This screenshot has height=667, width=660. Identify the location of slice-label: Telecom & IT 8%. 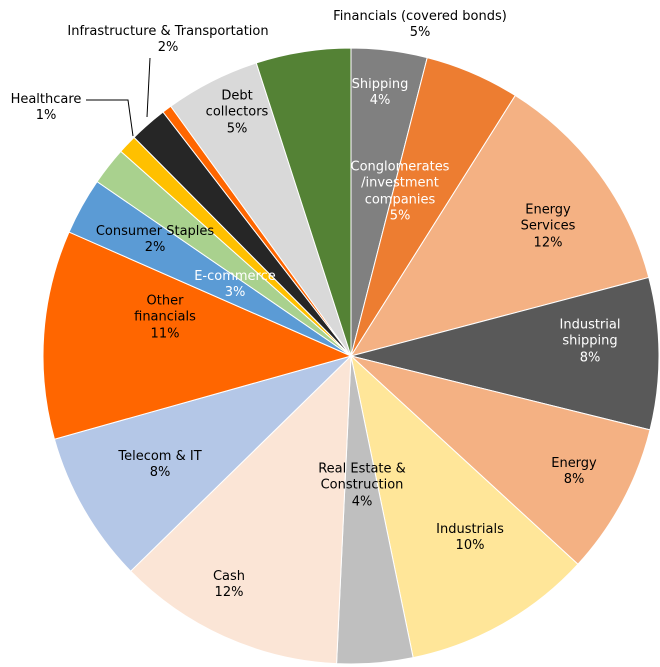
(160, 465).